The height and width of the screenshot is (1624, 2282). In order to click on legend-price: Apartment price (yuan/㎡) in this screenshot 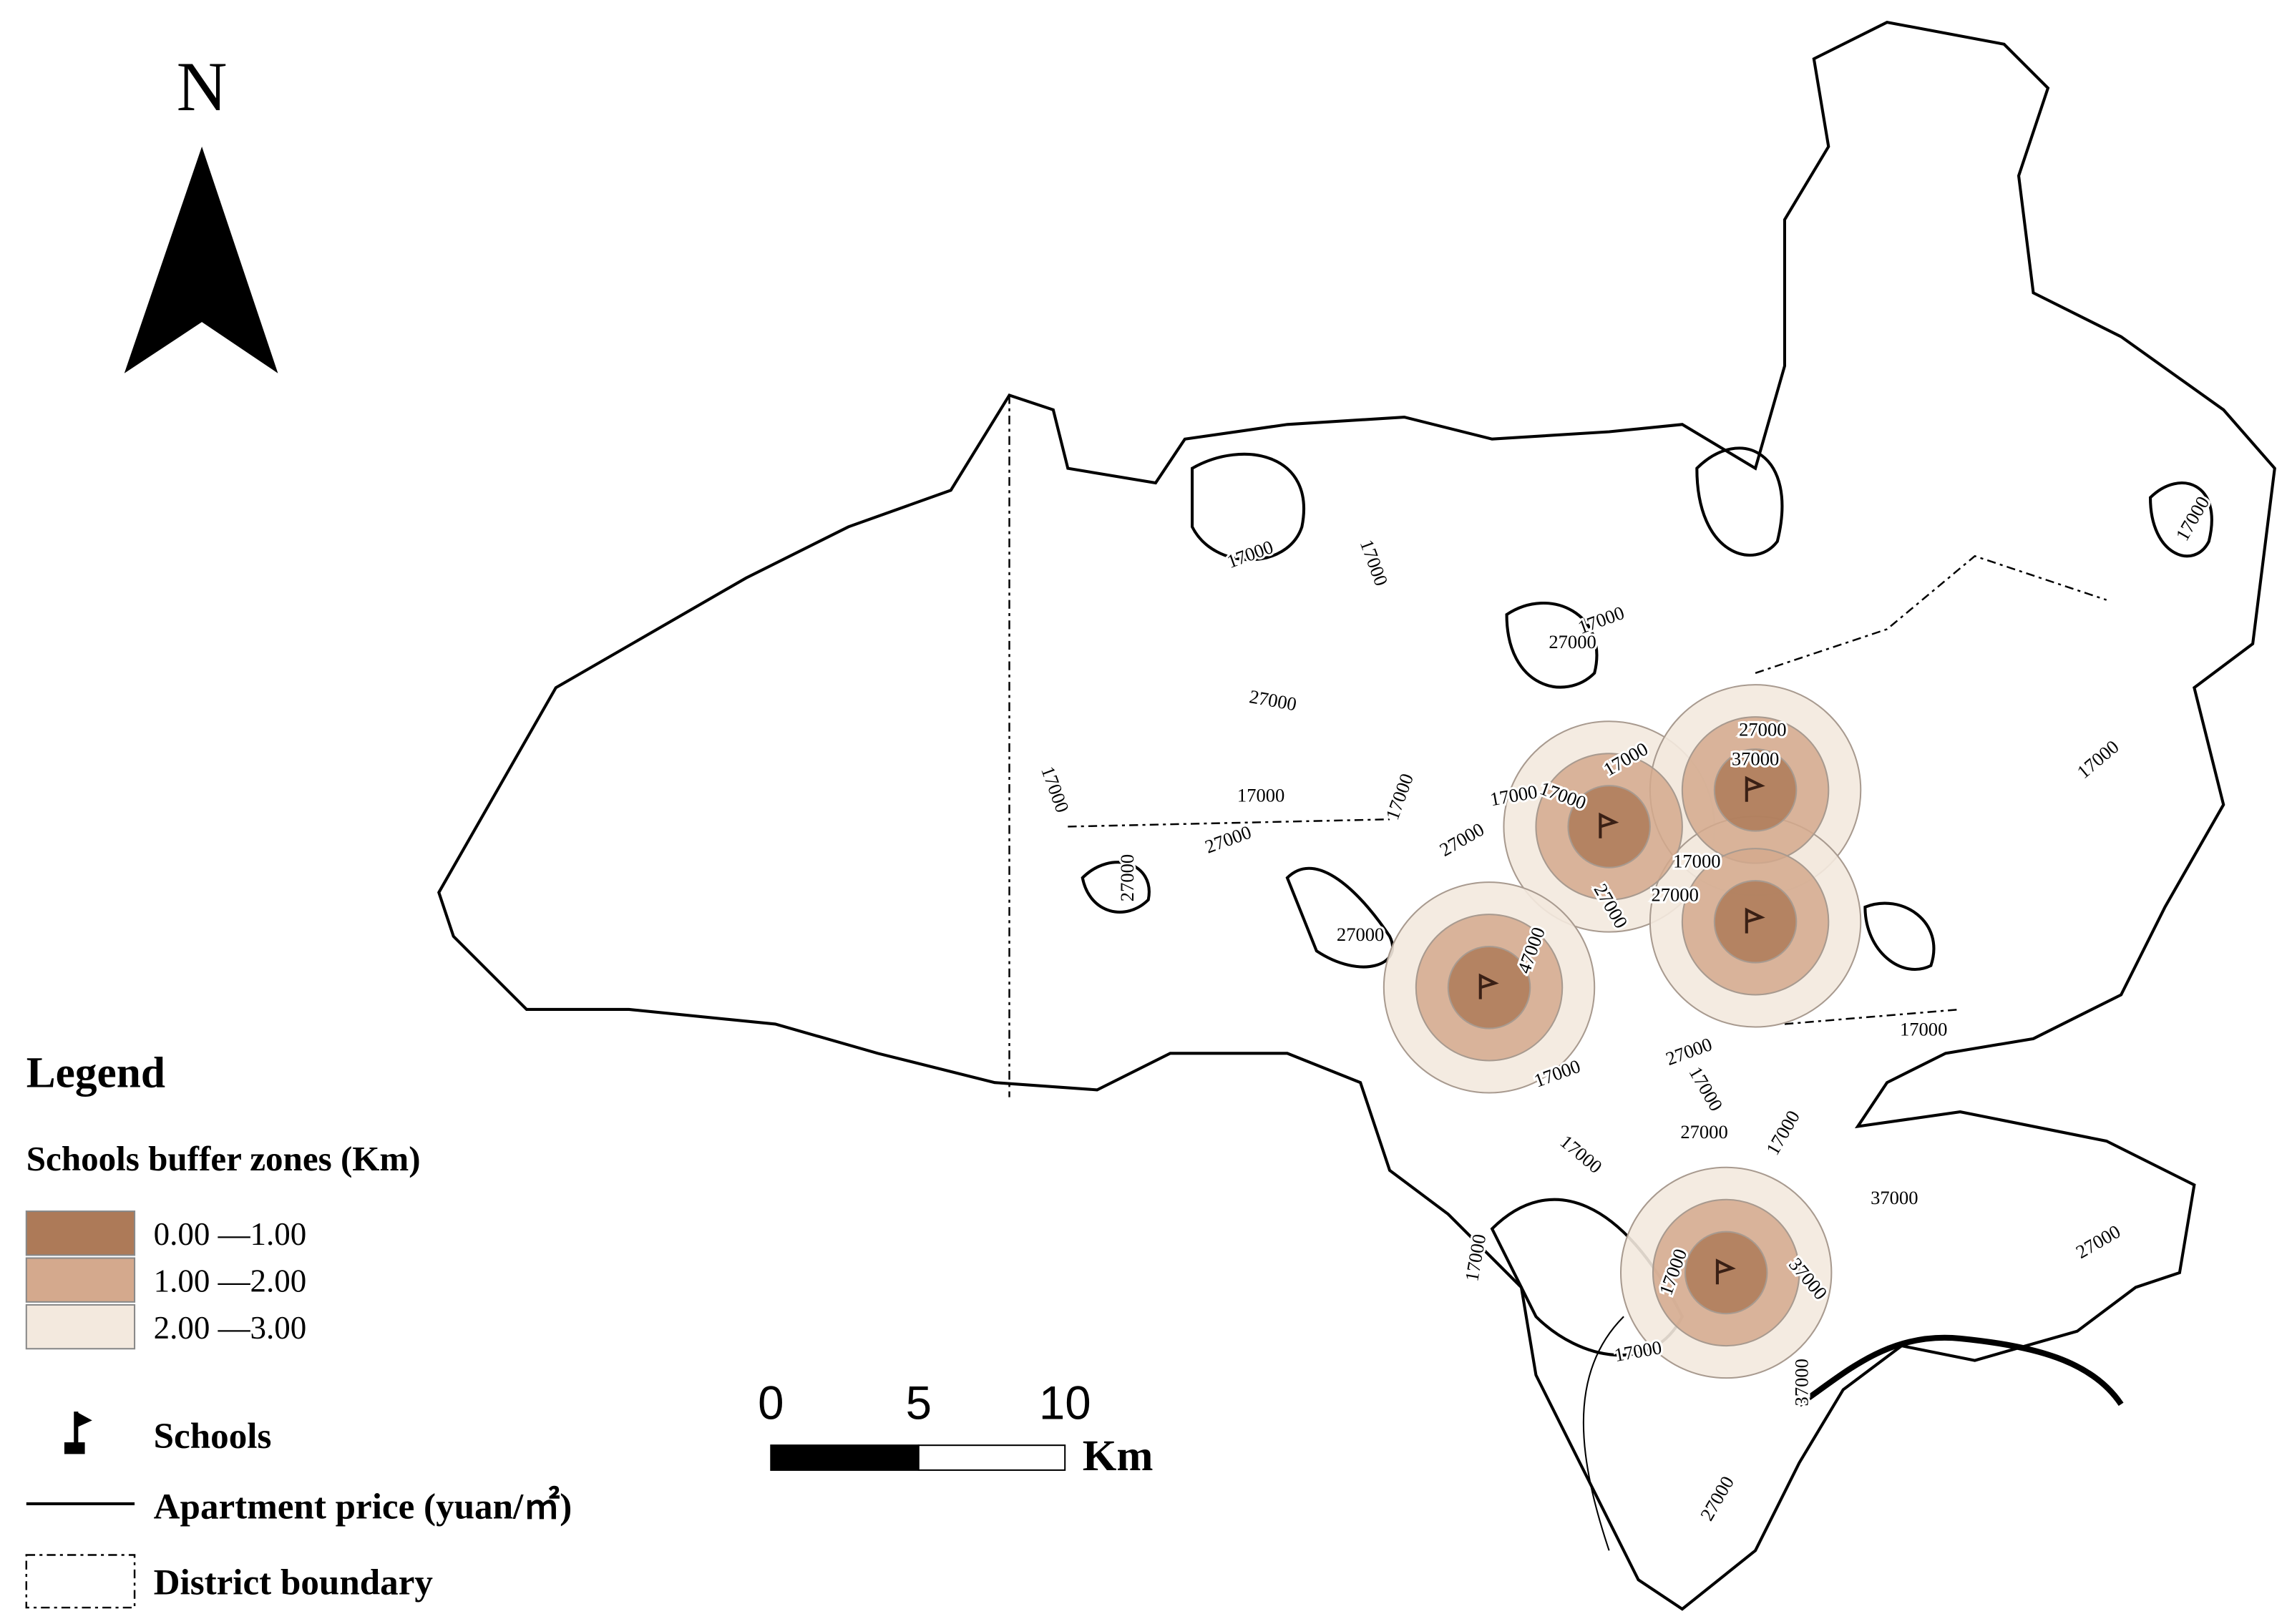, I will do `click(363, 1506)`.